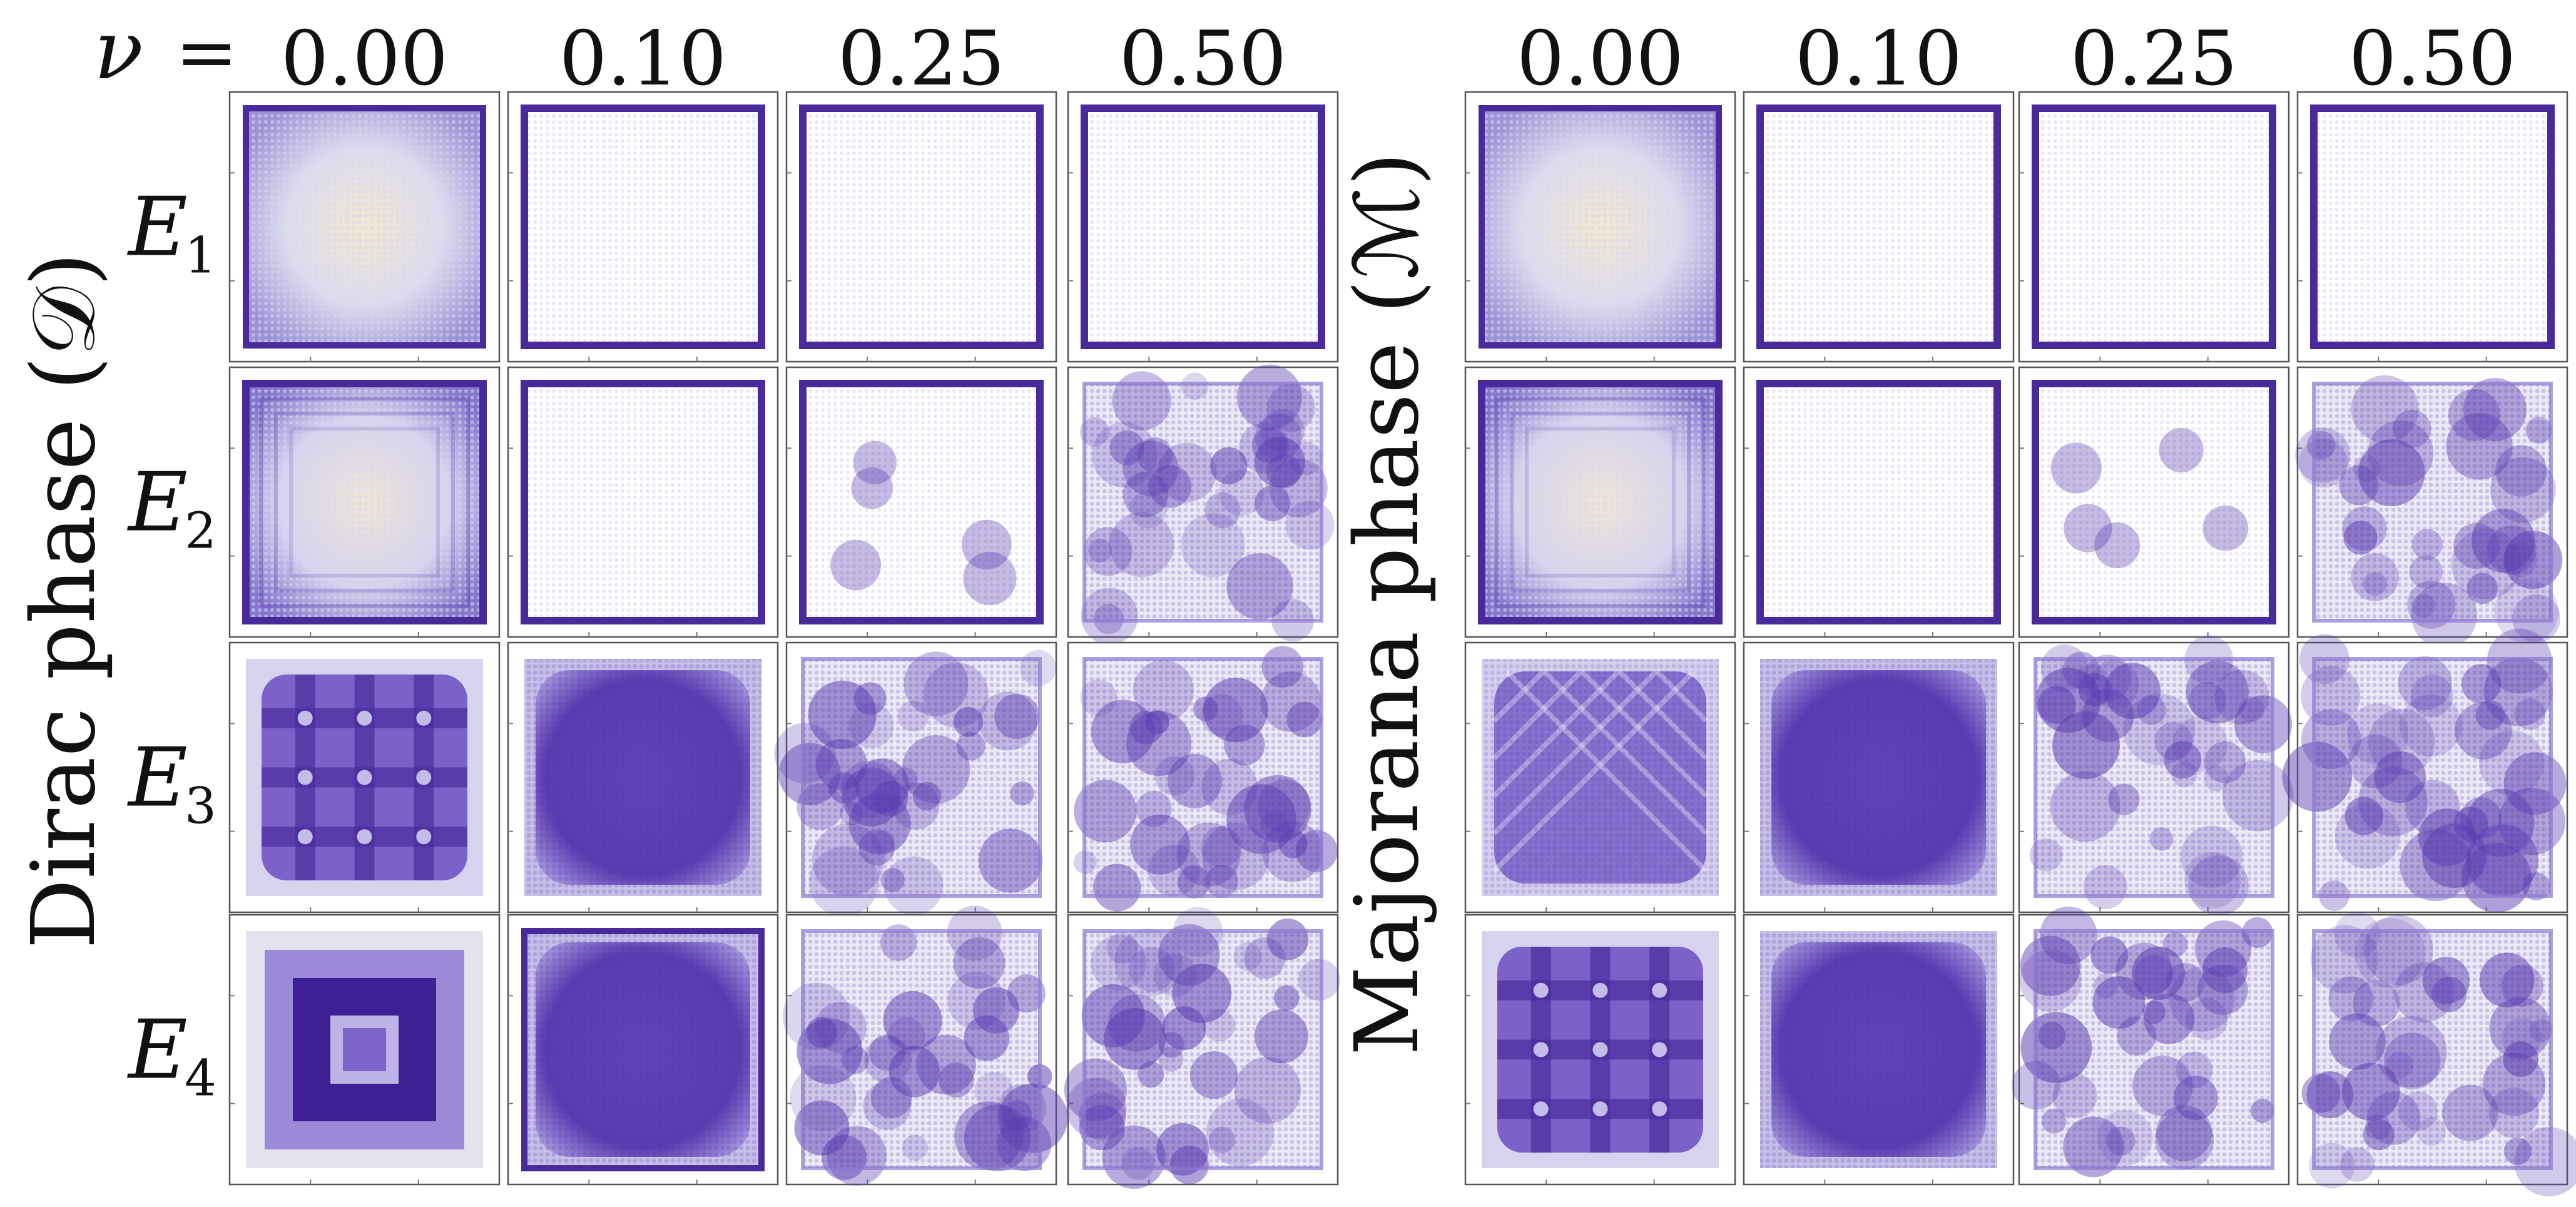 The image size is (2576, 1207). I want to click on column-header-1-2: 0.25, so click(2154, 60).